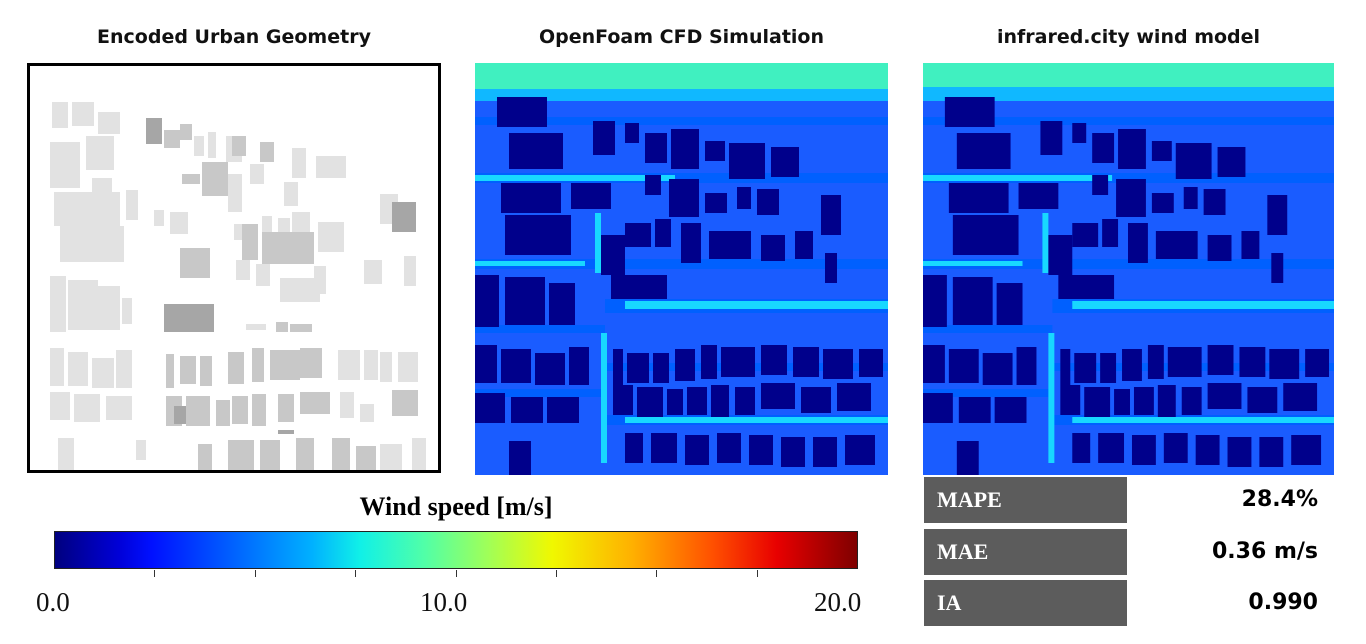 The image size is (1366, 644). What do you see at coordinates (1139, 552) in the screenshot?
I see `metric-row-mae: MAE 0.36 m/s` at bounding box center [1139, 552].